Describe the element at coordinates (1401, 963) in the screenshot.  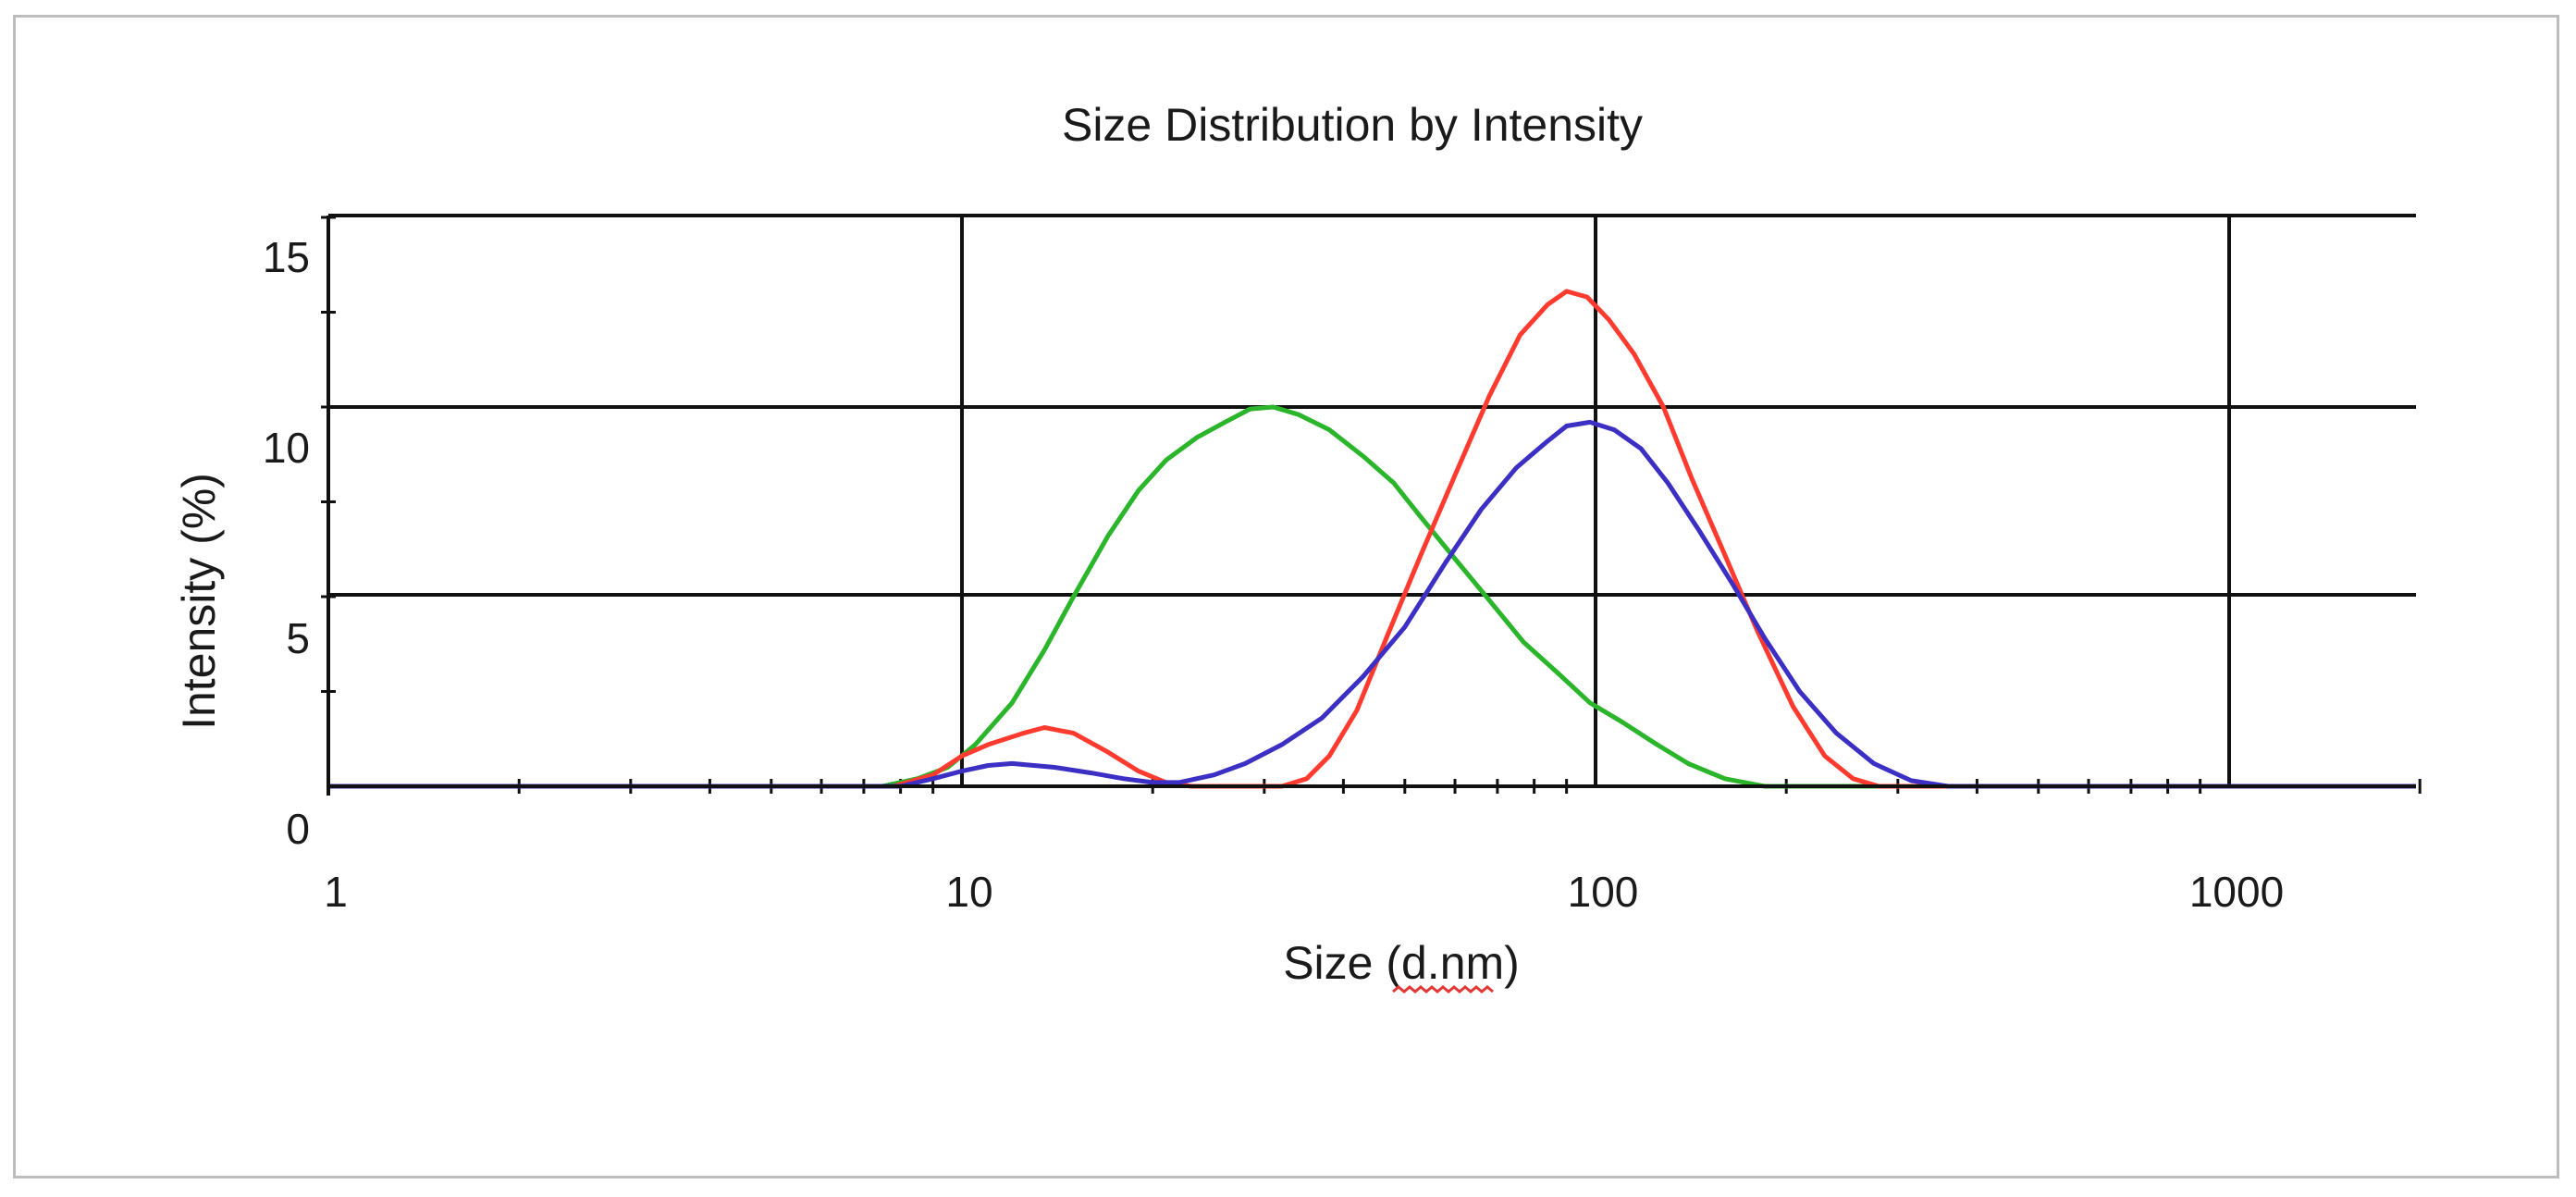
I see `x-axis-label: Size (d.nm)` at that location.